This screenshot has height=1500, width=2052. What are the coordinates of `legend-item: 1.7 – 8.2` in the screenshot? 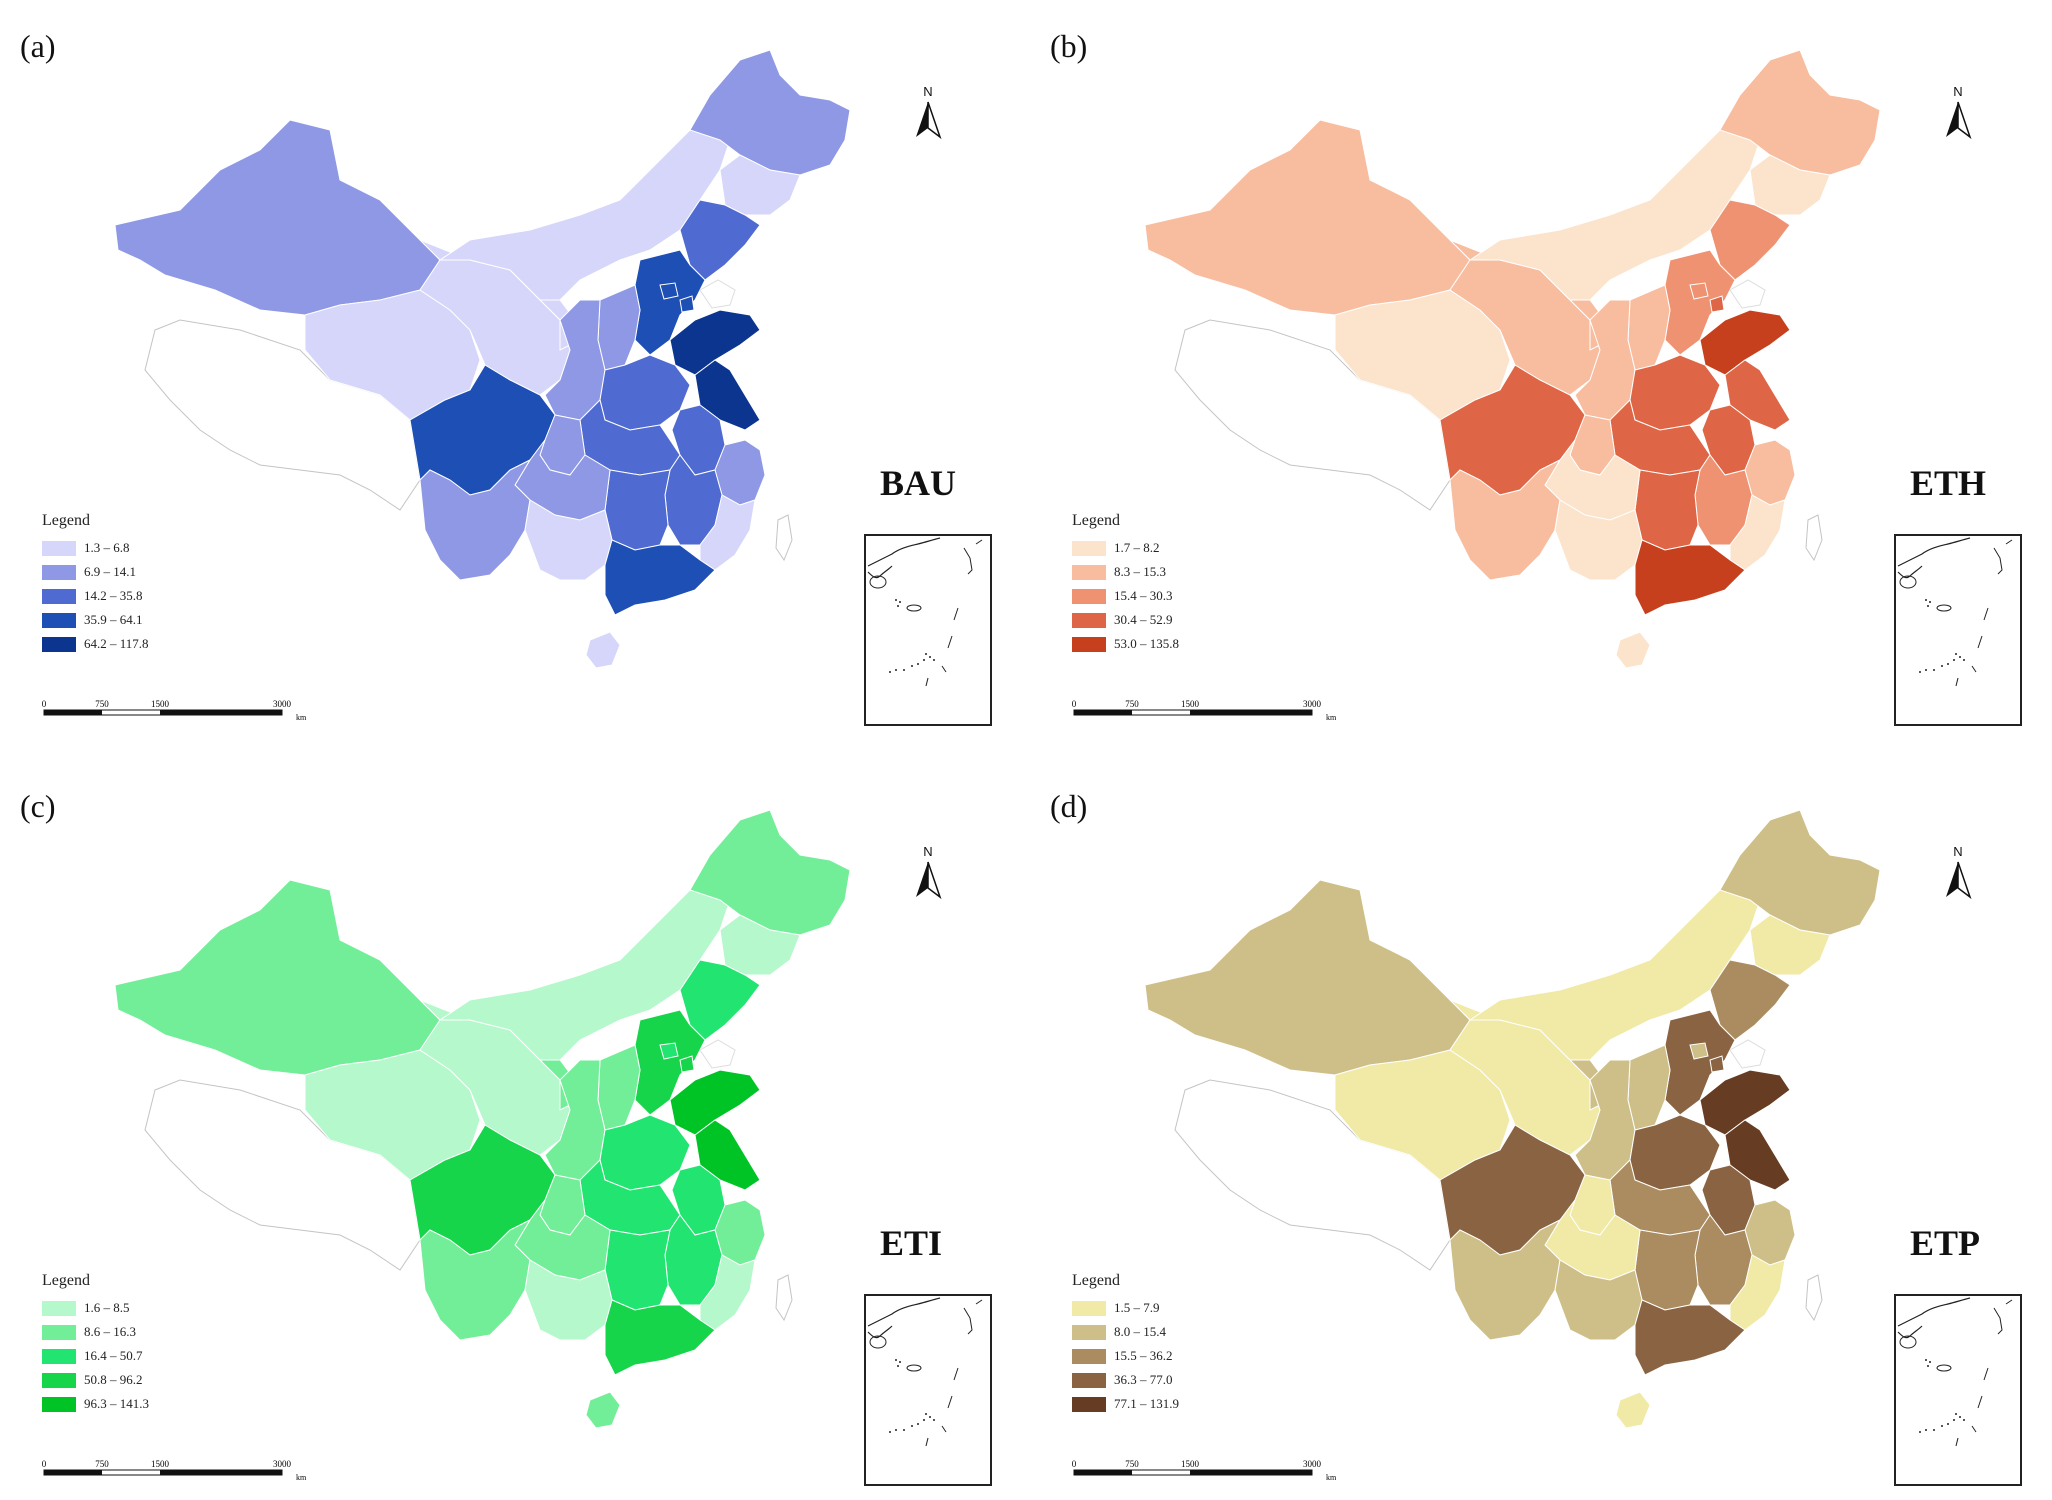 It's located at (1125, 548).